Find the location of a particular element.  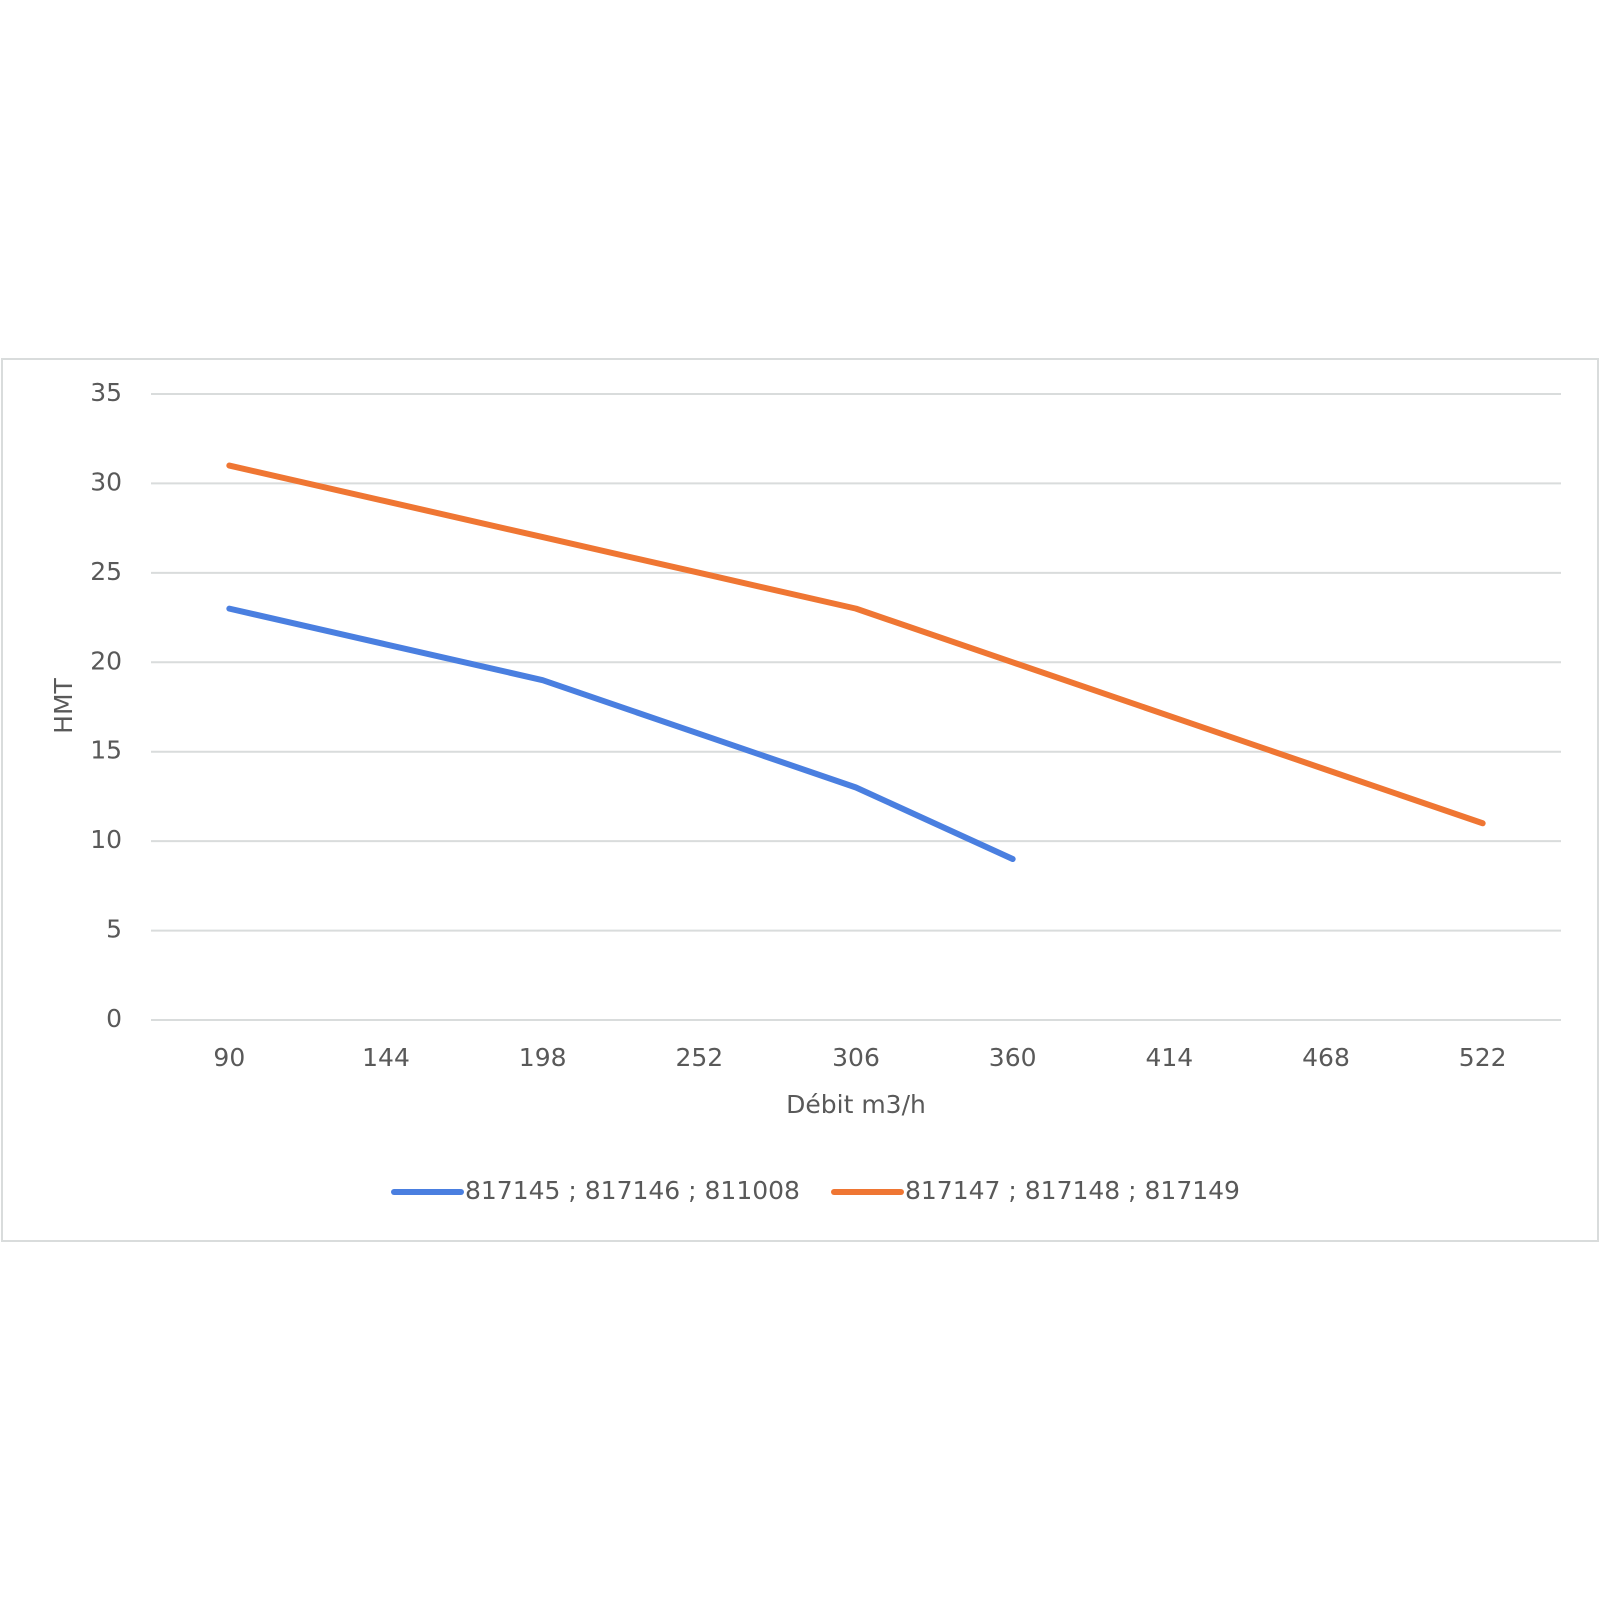

y-tick-label: 5 is located at coordinates (114, 929).